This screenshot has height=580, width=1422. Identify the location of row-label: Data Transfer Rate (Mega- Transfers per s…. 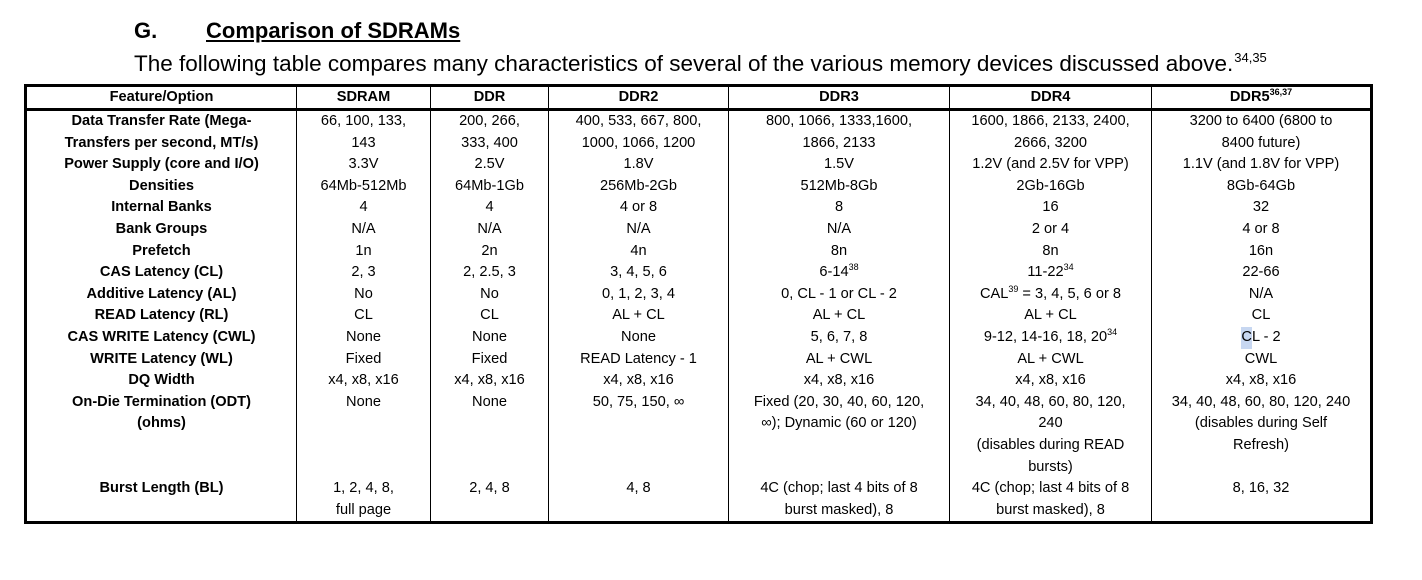
(161, 132).